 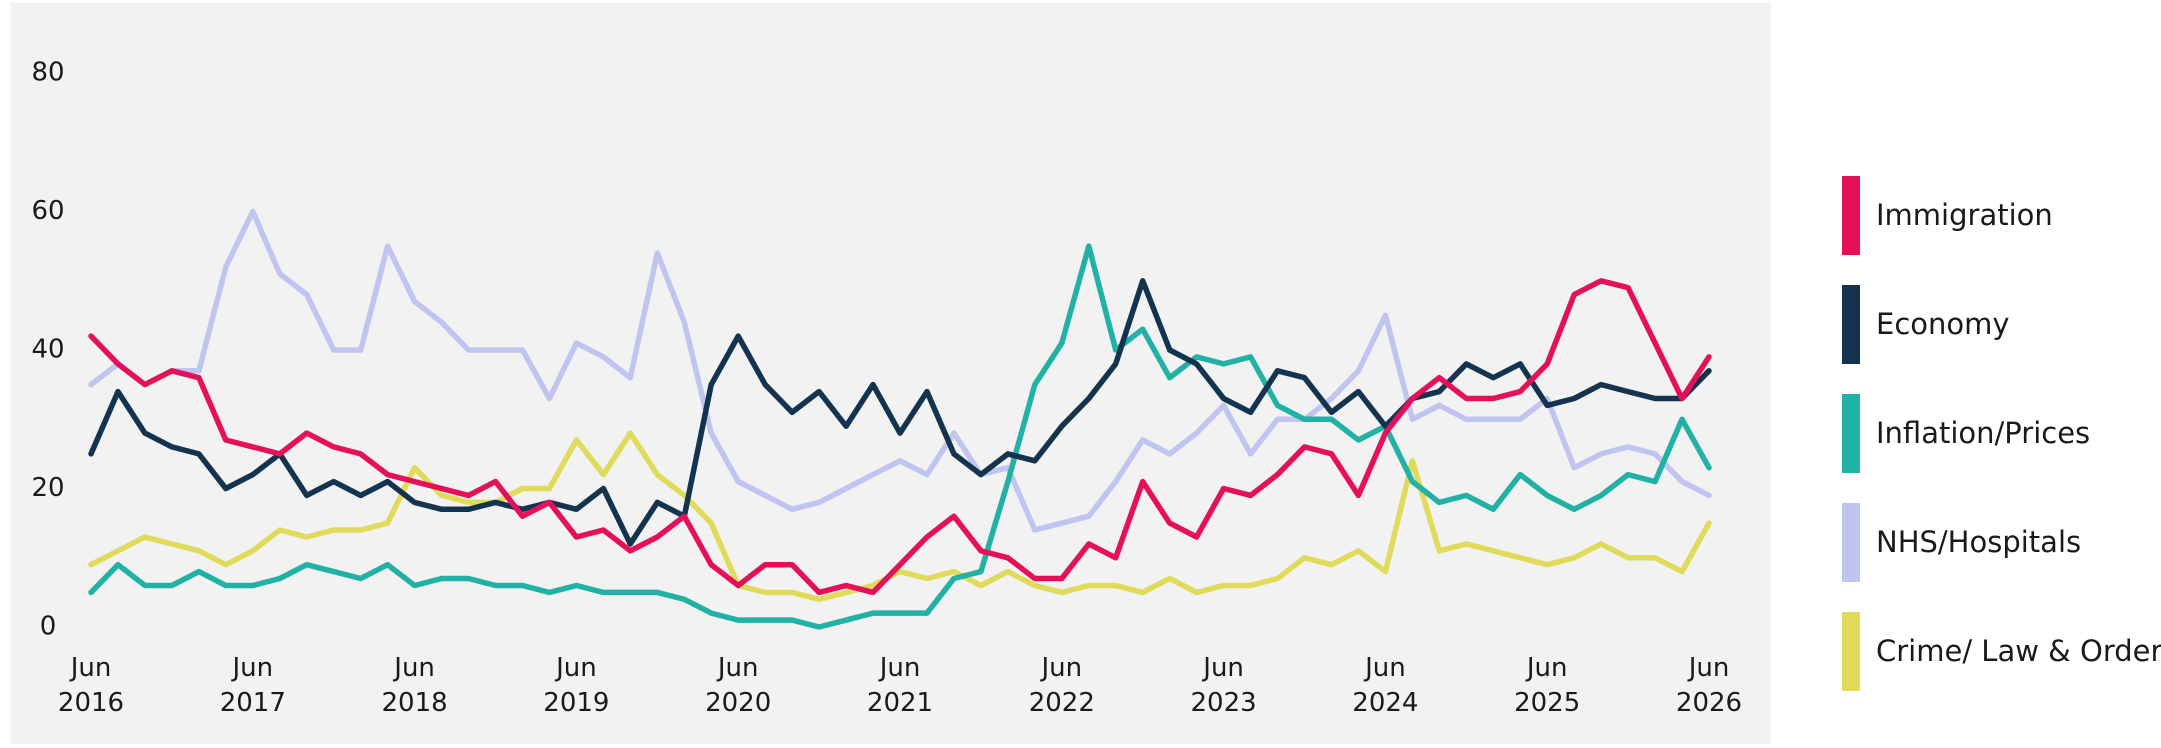 I want to click on x-tick-label: Jun 2021, so click(x=900, y=685).